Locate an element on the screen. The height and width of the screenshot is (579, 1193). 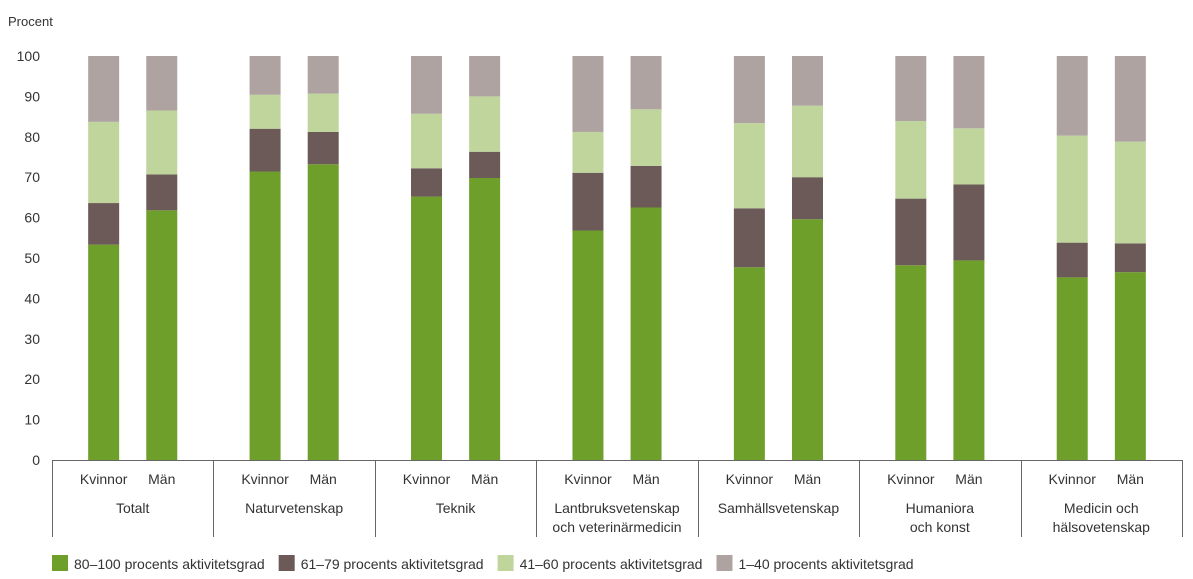
x-group-label: Totalt is located at coordinates (133, 508).